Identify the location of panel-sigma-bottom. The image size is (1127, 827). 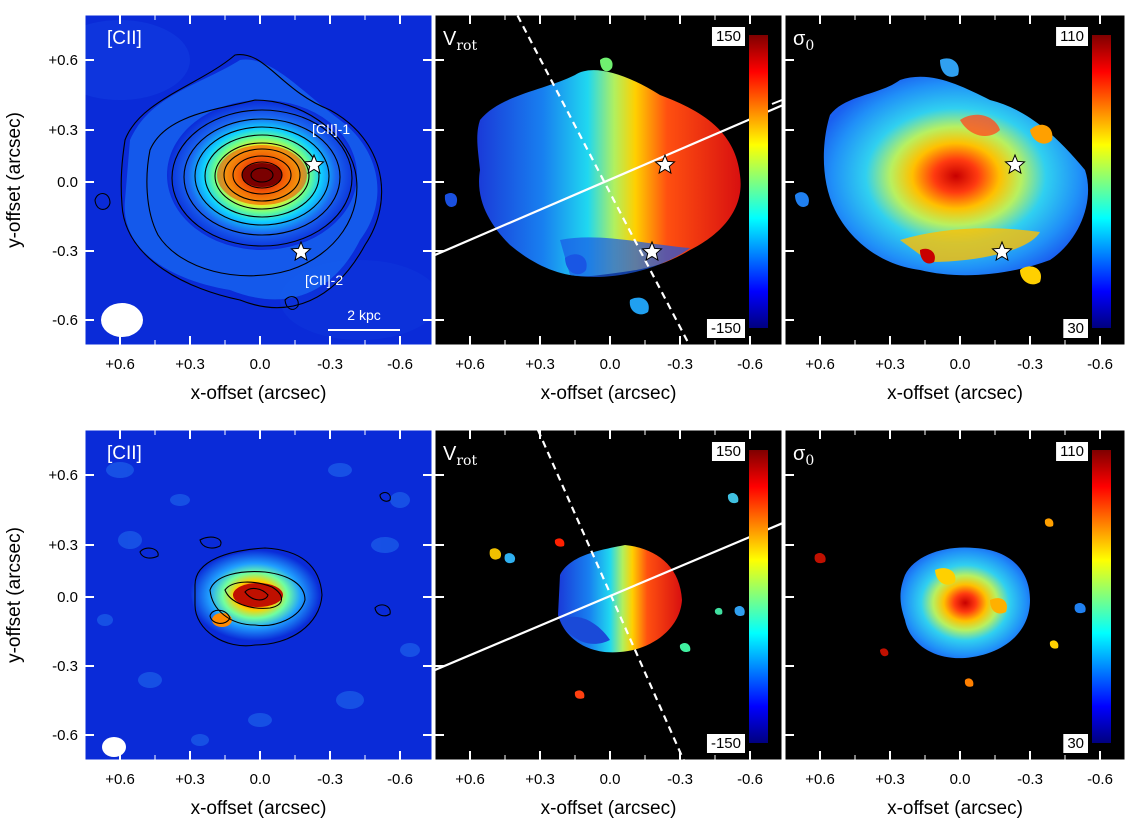
(955, 595).